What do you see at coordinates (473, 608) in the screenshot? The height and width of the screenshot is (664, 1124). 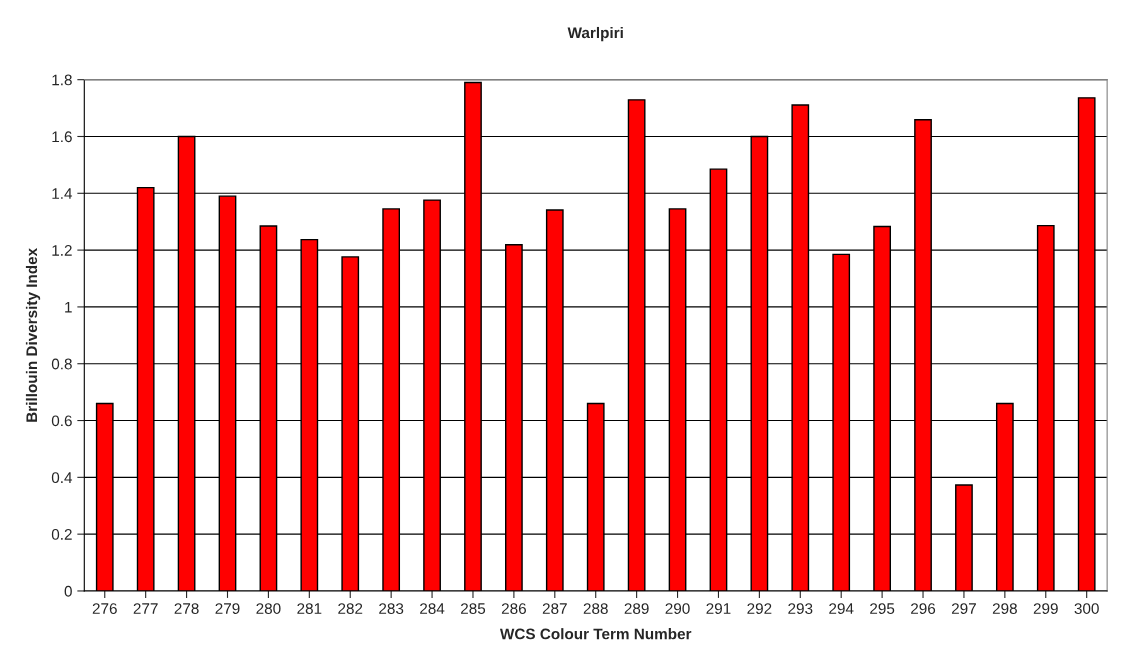 I see `x-tick-label: 285` at bounding box center [473, 608].